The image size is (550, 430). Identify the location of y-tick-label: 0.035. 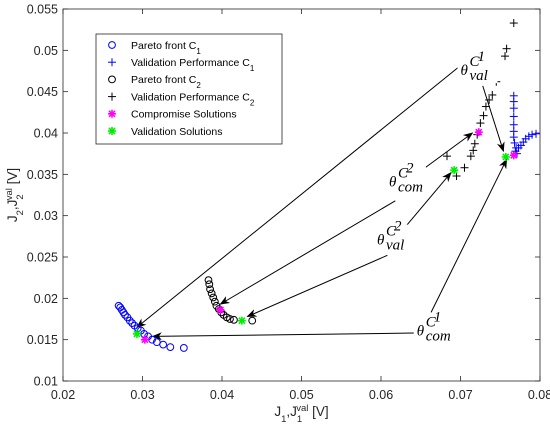
(42, 175).